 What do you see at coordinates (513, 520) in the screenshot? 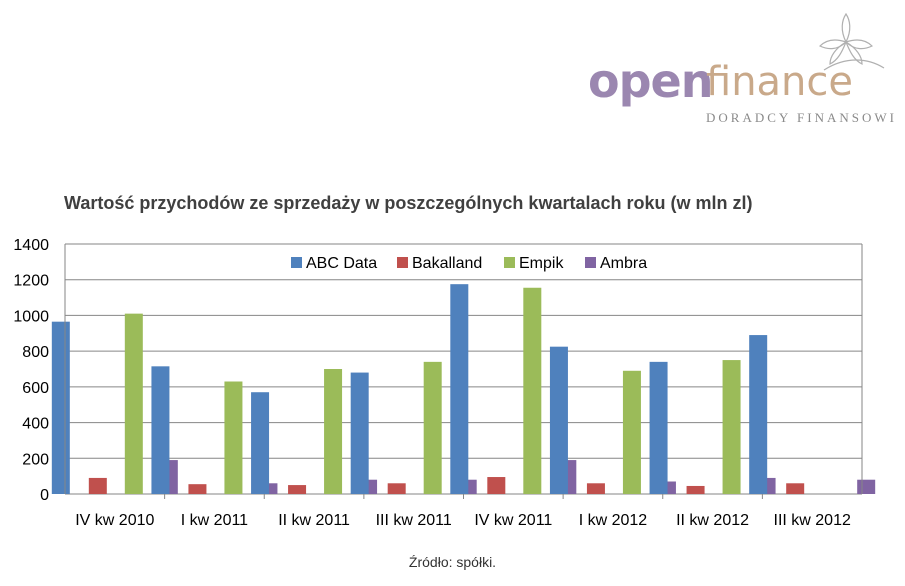
I see `x-tick-label: IV kw 2011` at bounding box center [513, 520].